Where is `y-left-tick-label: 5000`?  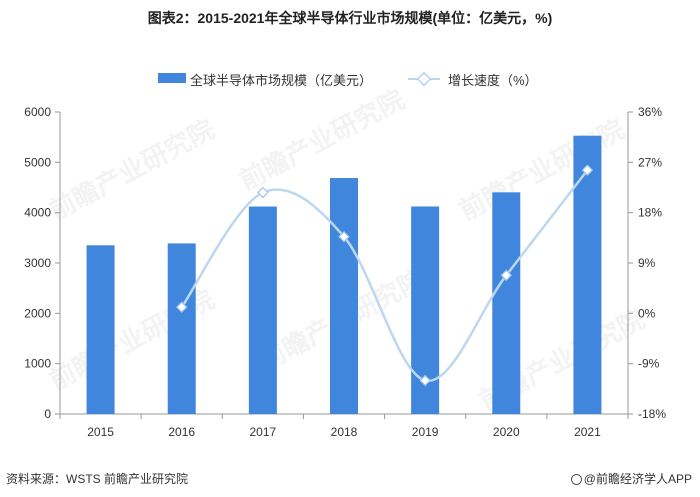 y-left-tick-label: 5000 is located at coordinates (37, 162).